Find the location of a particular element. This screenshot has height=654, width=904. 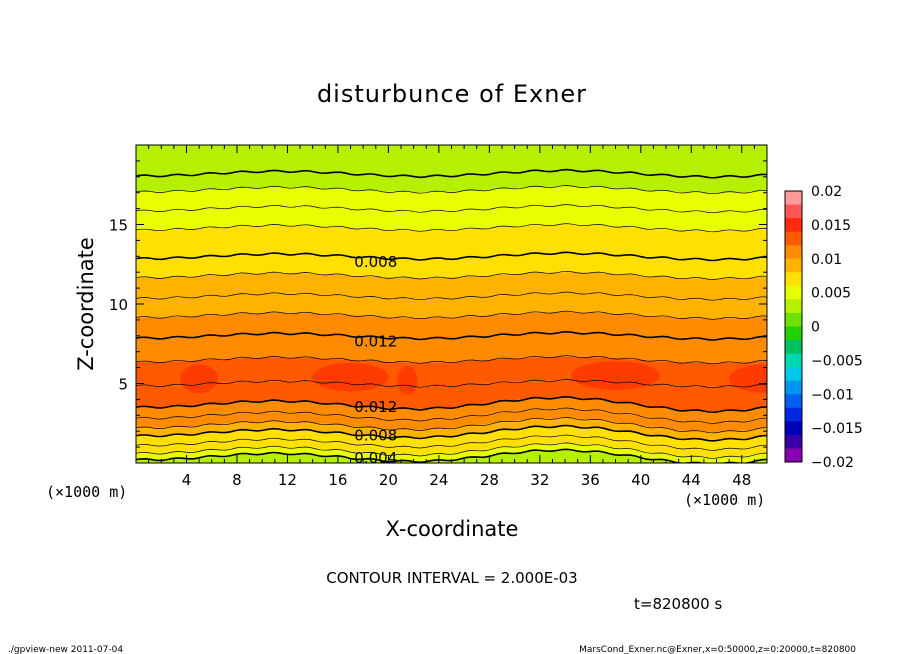

contour-label: 0.004 is located at coordinates (375, 458).